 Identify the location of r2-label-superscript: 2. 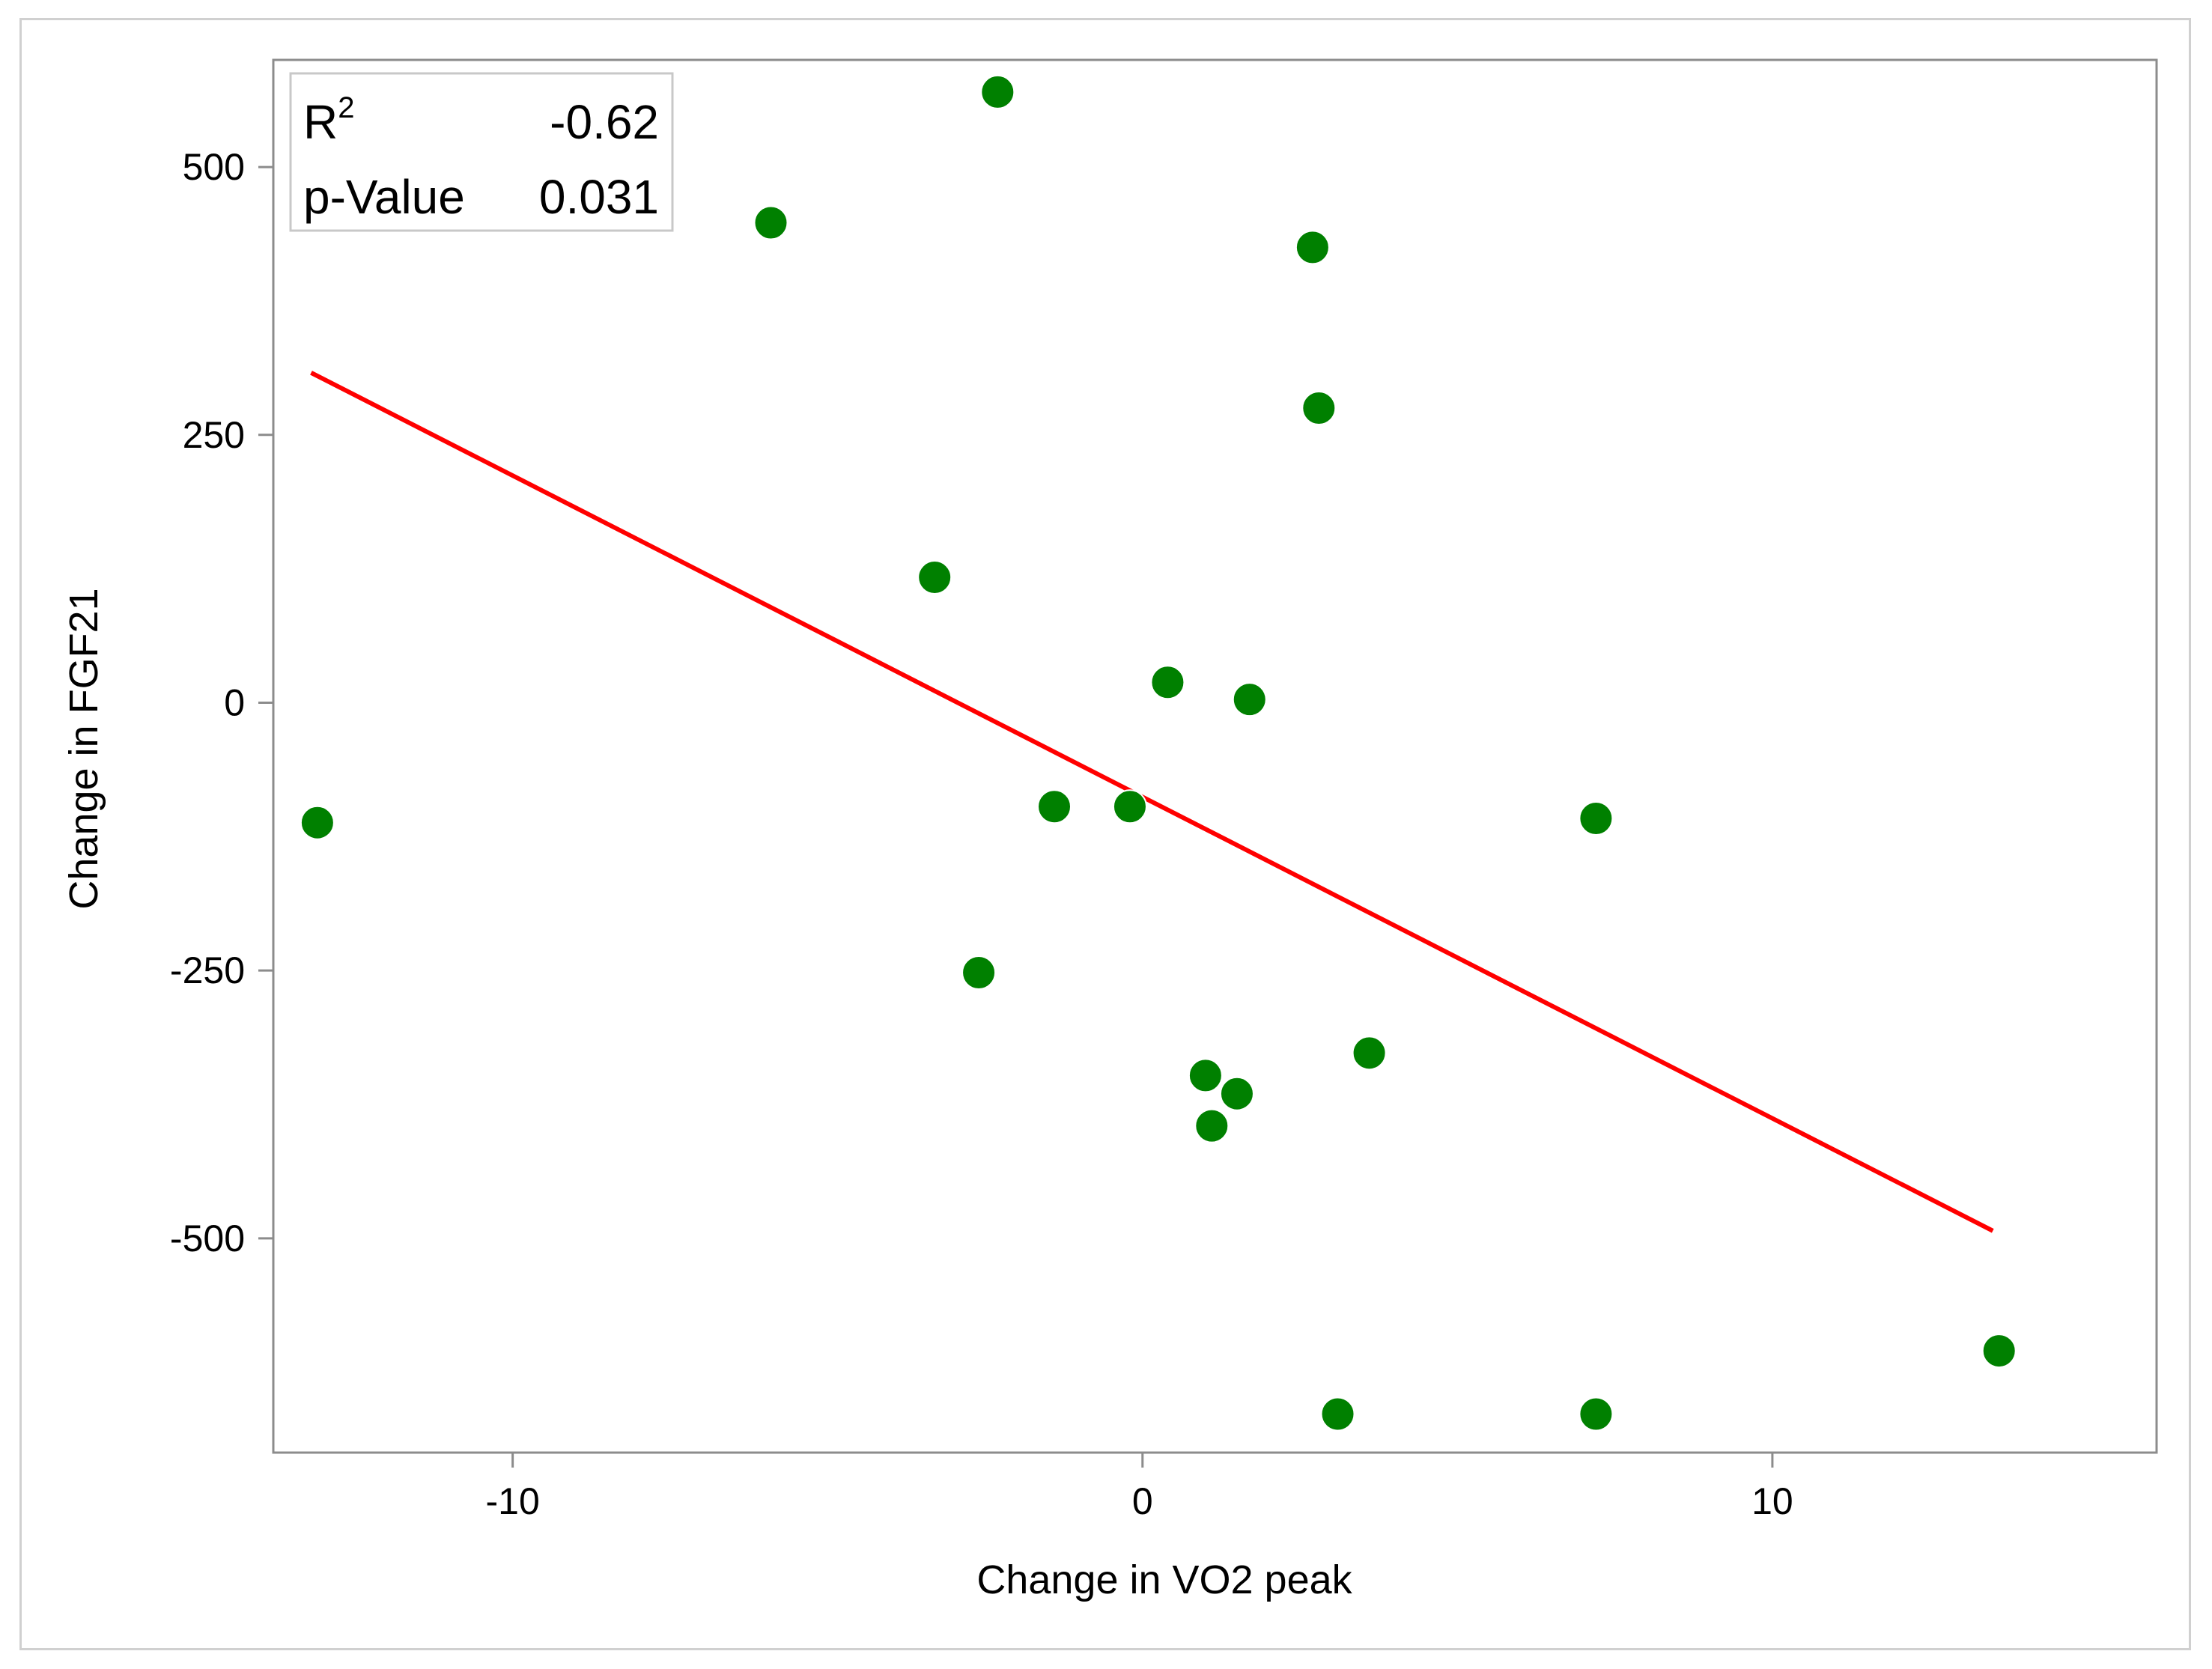
(346, 107).